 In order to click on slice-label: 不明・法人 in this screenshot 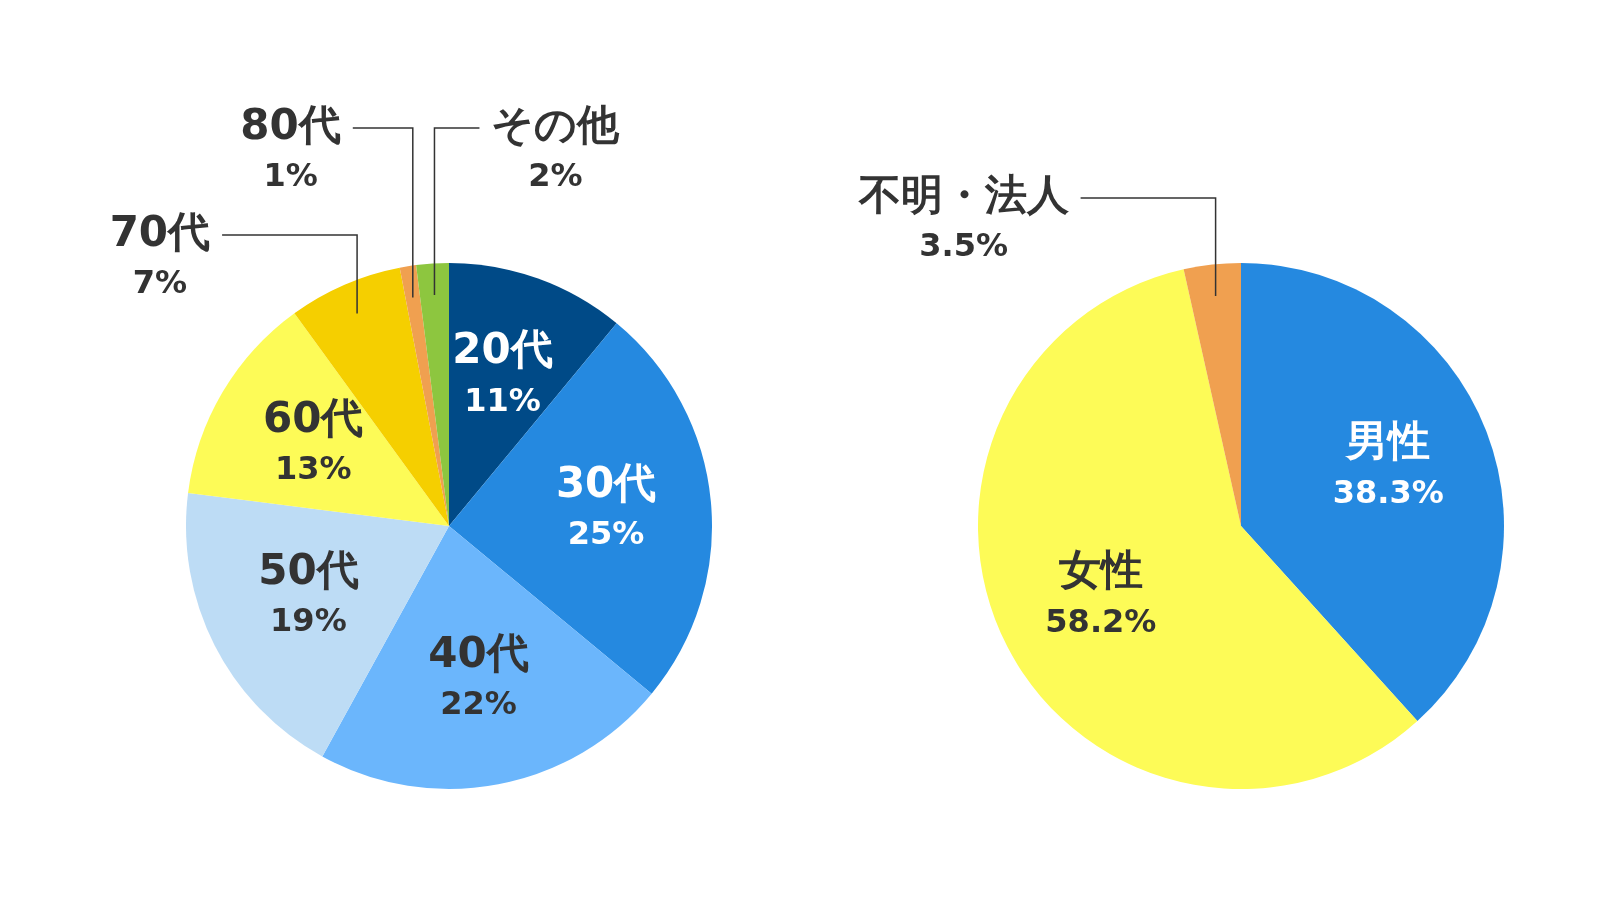, I will do `click(963, 194)`.